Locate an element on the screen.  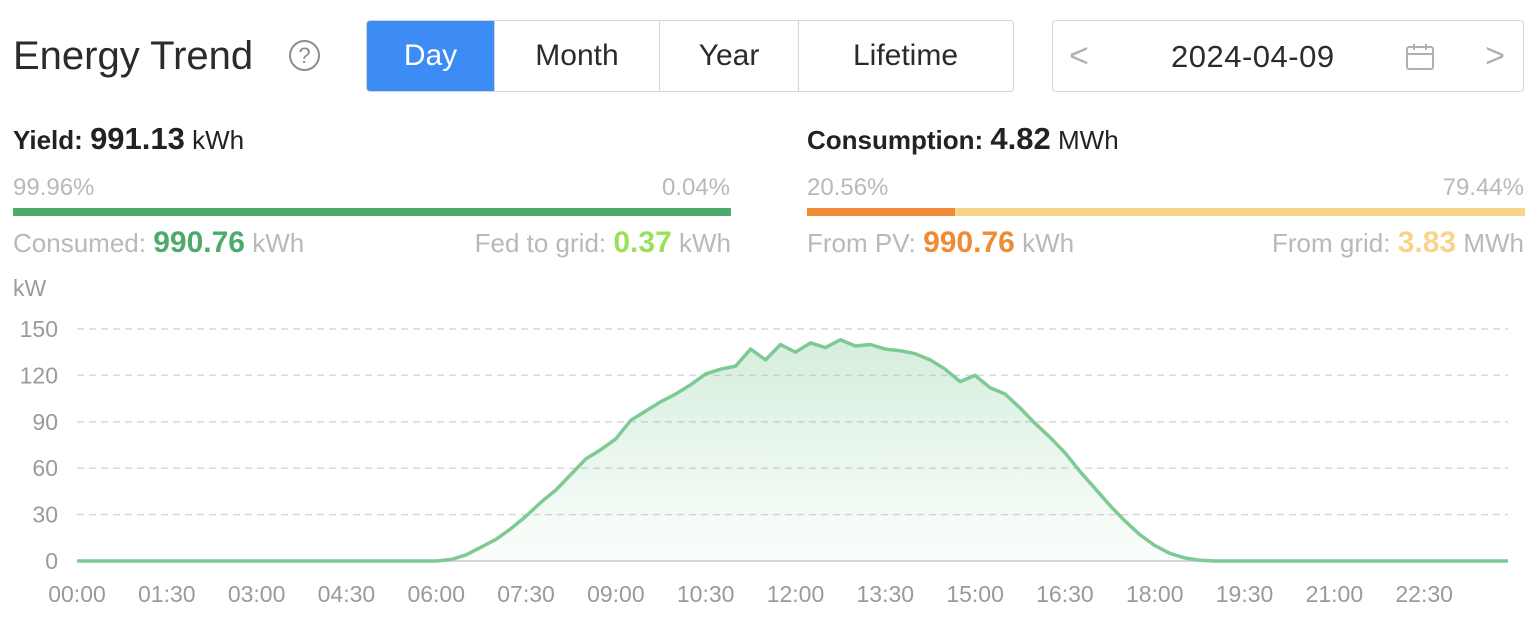
consumption-value: 4.82 is located at coordinates (1020, 138).